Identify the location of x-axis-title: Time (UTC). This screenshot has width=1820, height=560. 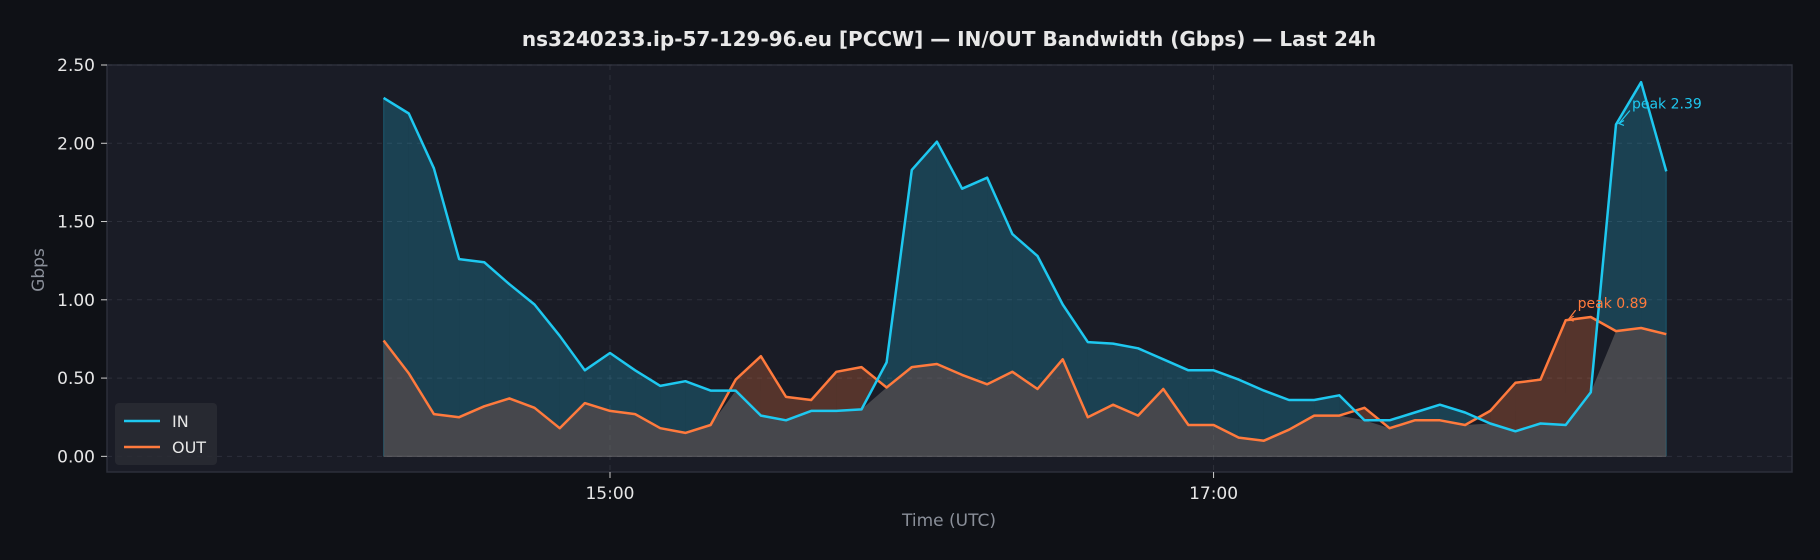
(948, 521).